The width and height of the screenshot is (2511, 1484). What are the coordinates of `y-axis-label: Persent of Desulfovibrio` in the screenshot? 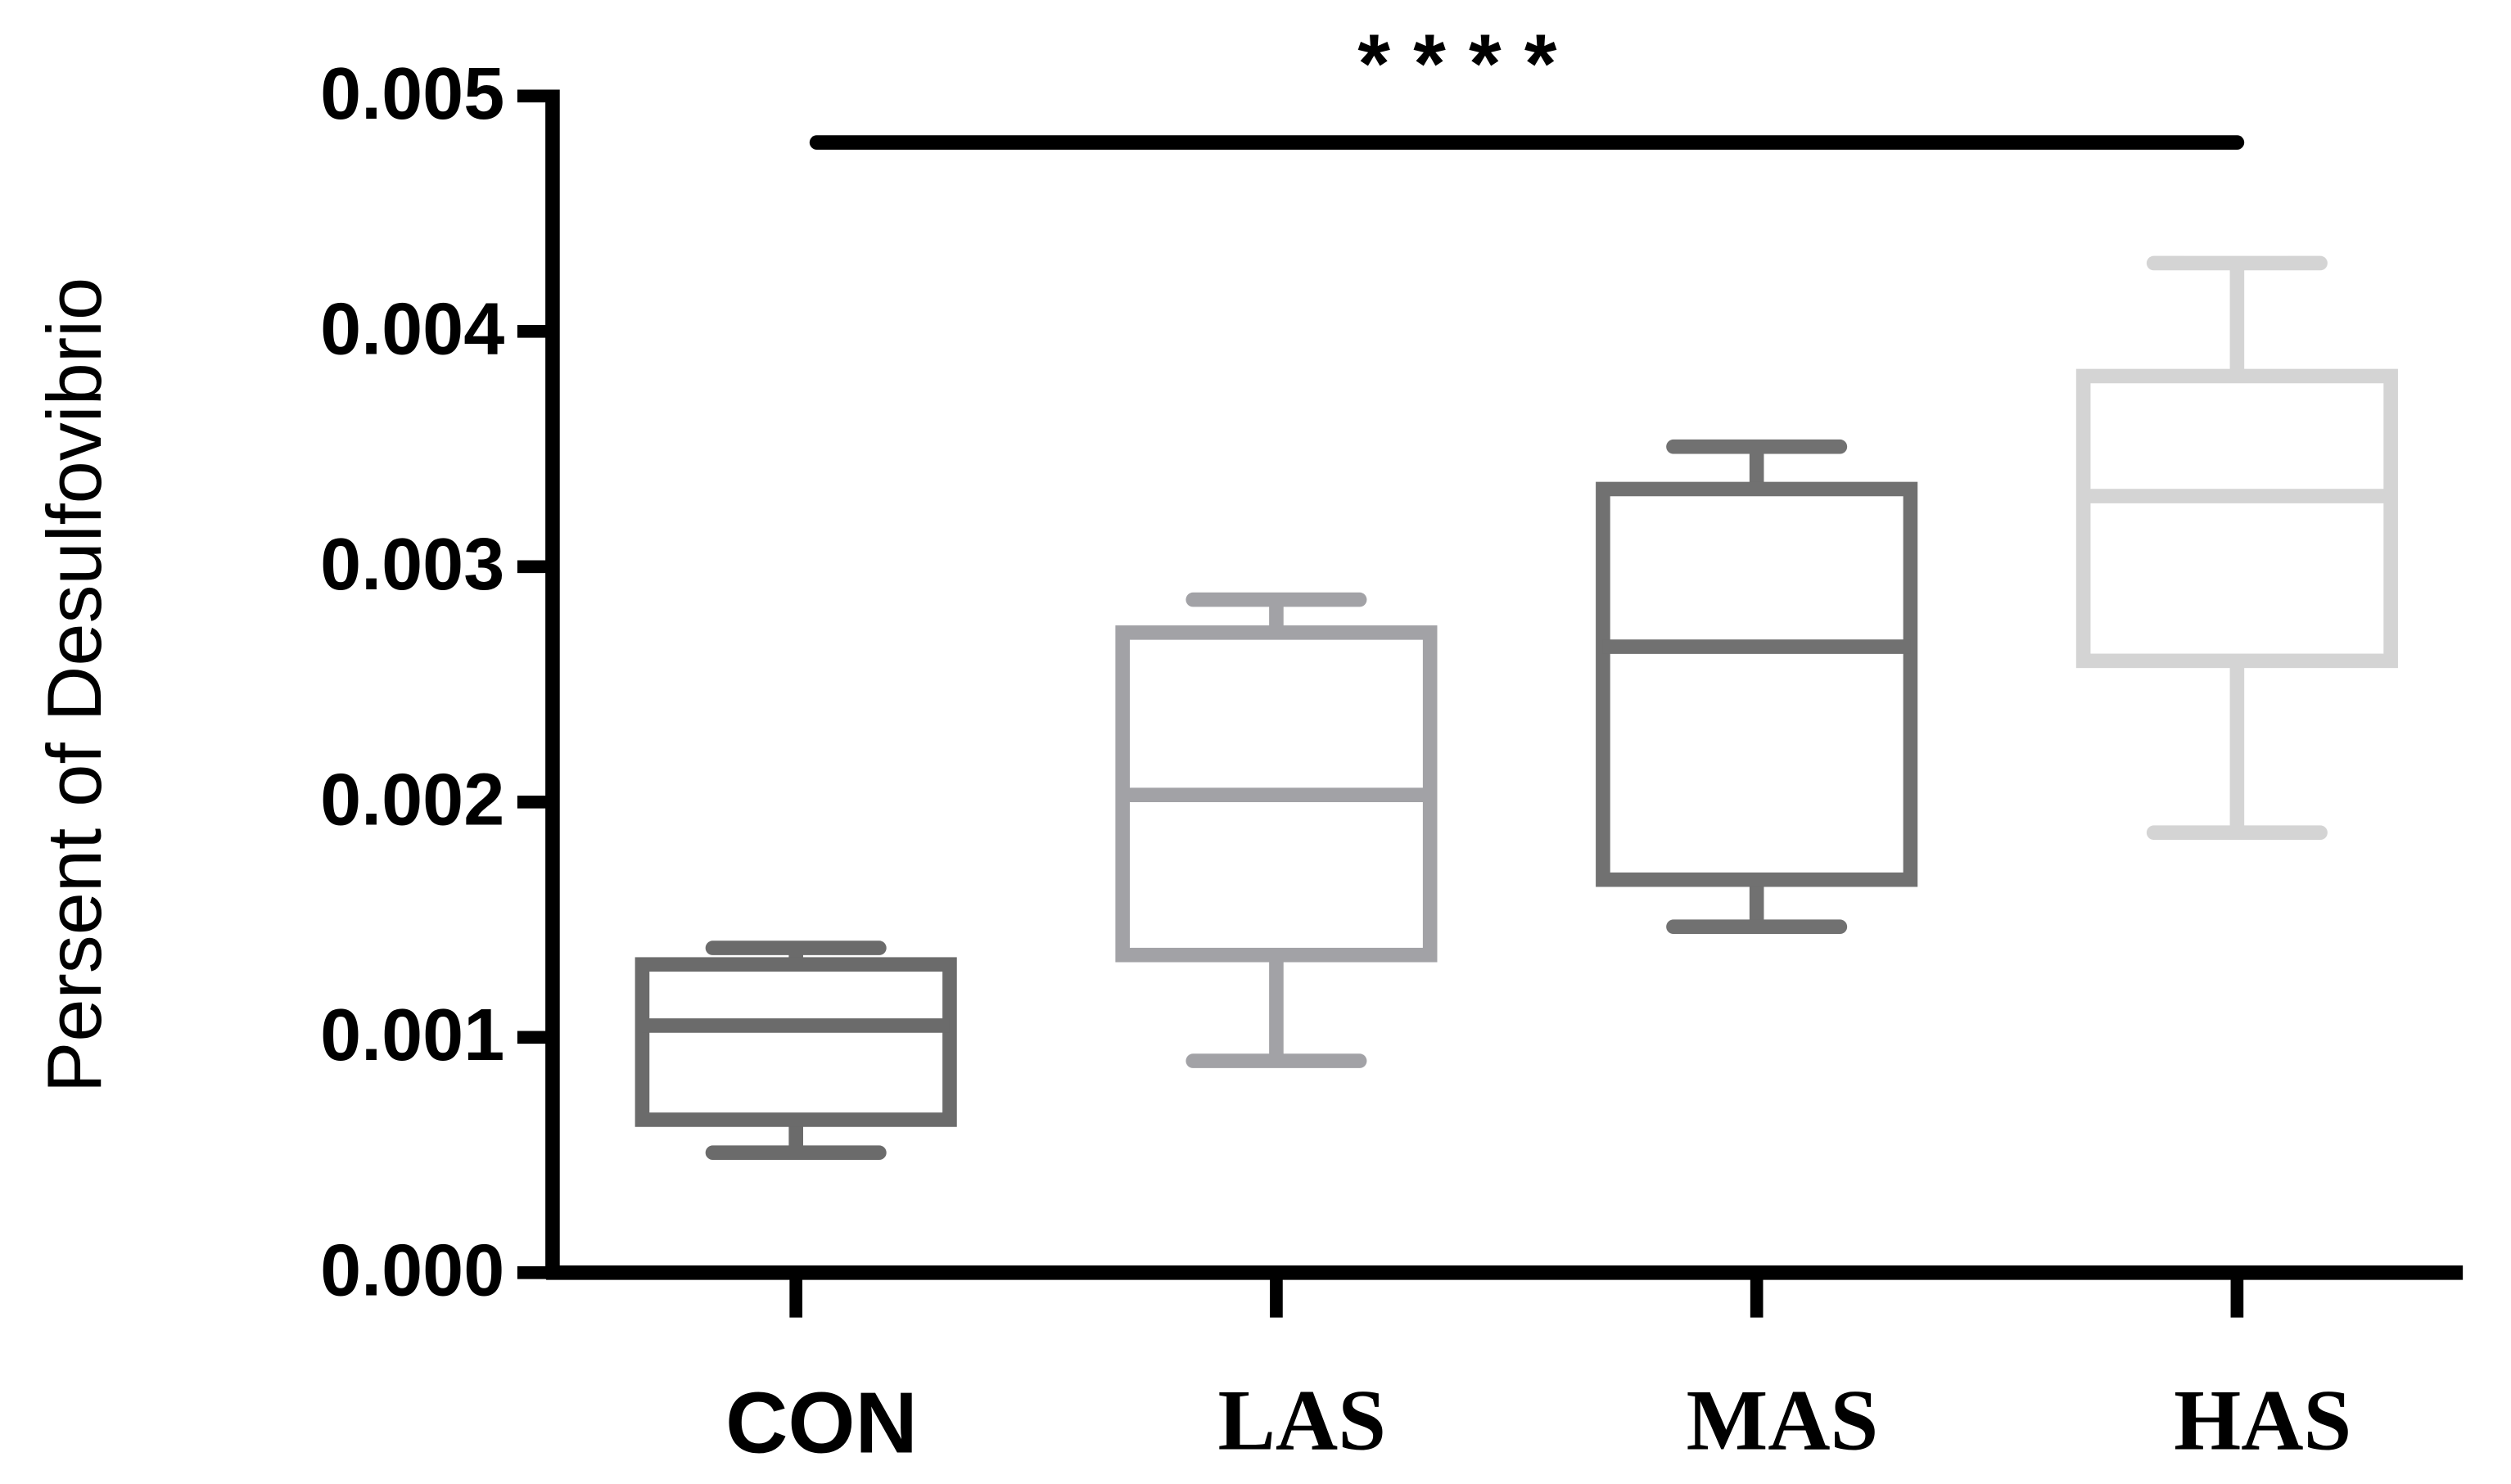 It's located at (74, 685).